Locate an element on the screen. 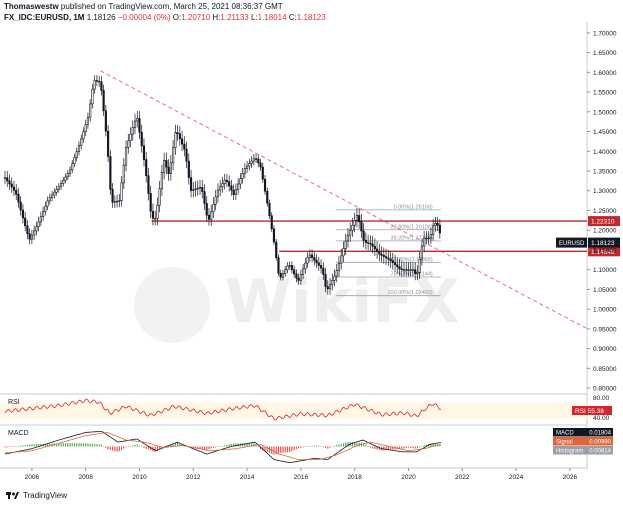 The height and width of the screenshot is (506, 623). y-tick-label: 1.20000 is located at coordinates (605, 231).